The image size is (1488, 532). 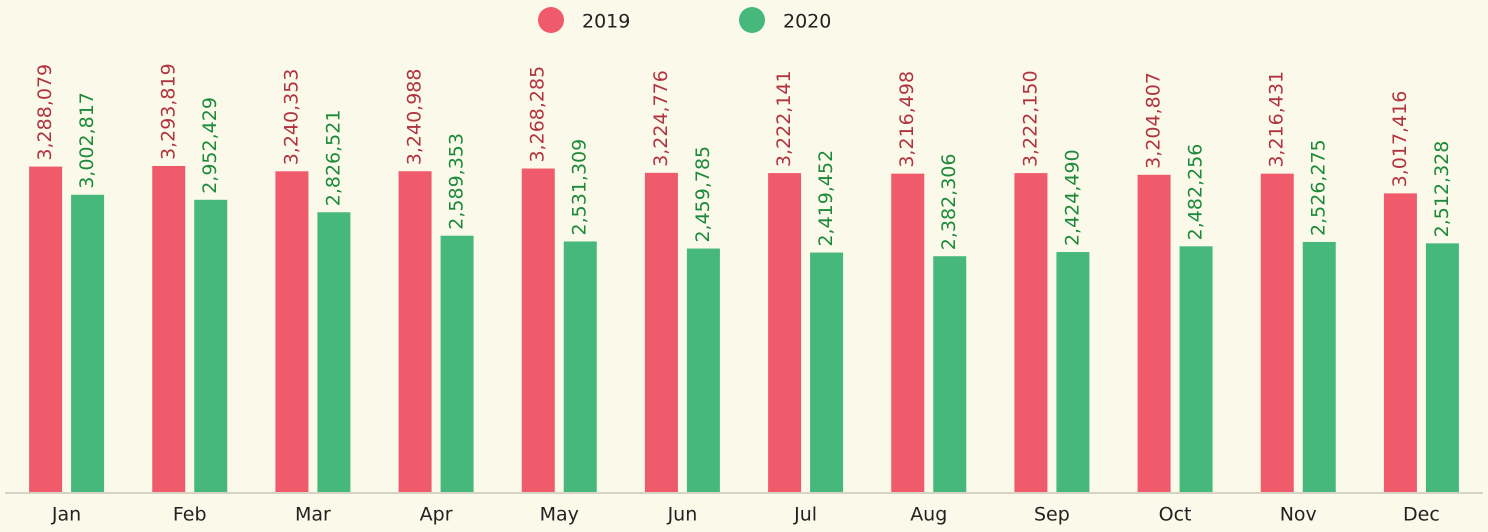 I want to click on value-label: 3,002,817, so click(x=87, y=140).